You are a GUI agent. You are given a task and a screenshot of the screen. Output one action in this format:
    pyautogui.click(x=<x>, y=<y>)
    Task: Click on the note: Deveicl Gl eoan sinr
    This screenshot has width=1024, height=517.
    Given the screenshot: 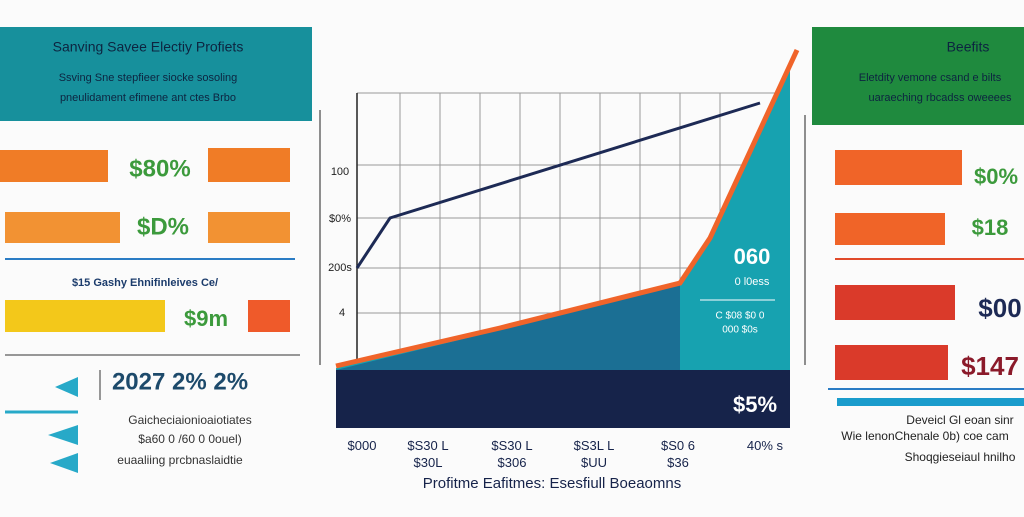 What is the action you would take?
    pyautogui.click(x=959, y=420)
    